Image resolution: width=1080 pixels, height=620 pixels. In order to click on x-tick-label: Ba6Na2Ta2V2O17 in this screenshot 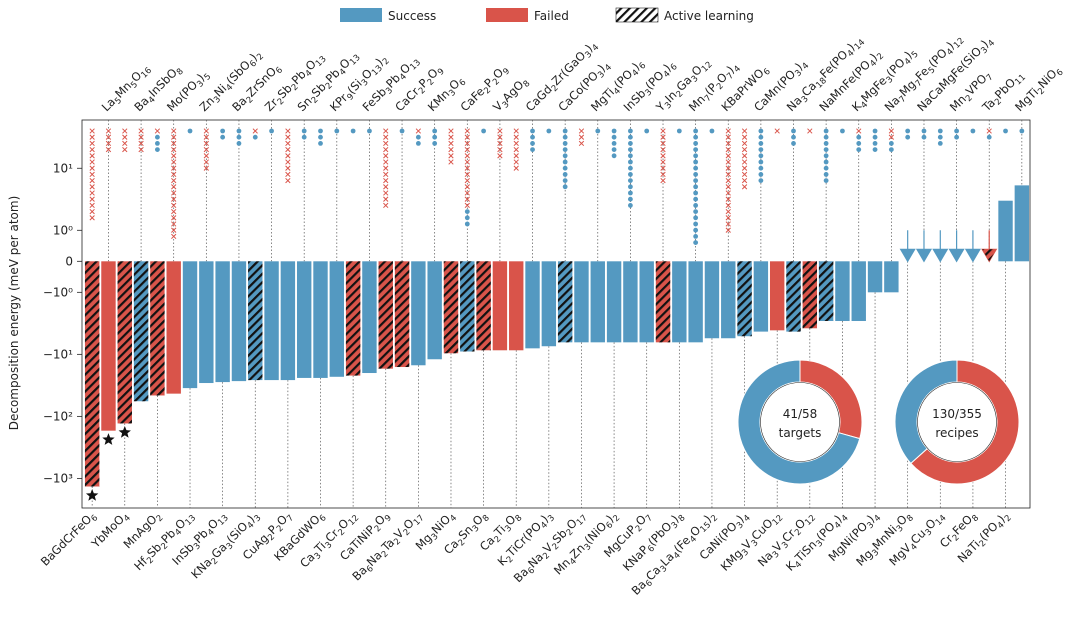, I will do `click(387, 546)`.